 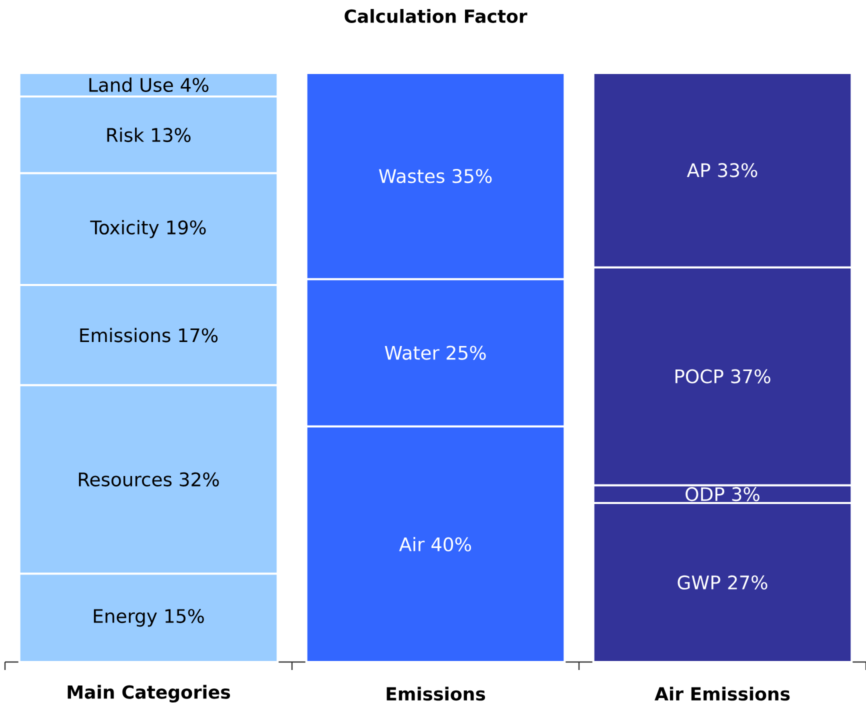 What do you see at coordinates (198, 335) in the screenshot?
I see `data-label: 17%` at bounding box center [198, 335].